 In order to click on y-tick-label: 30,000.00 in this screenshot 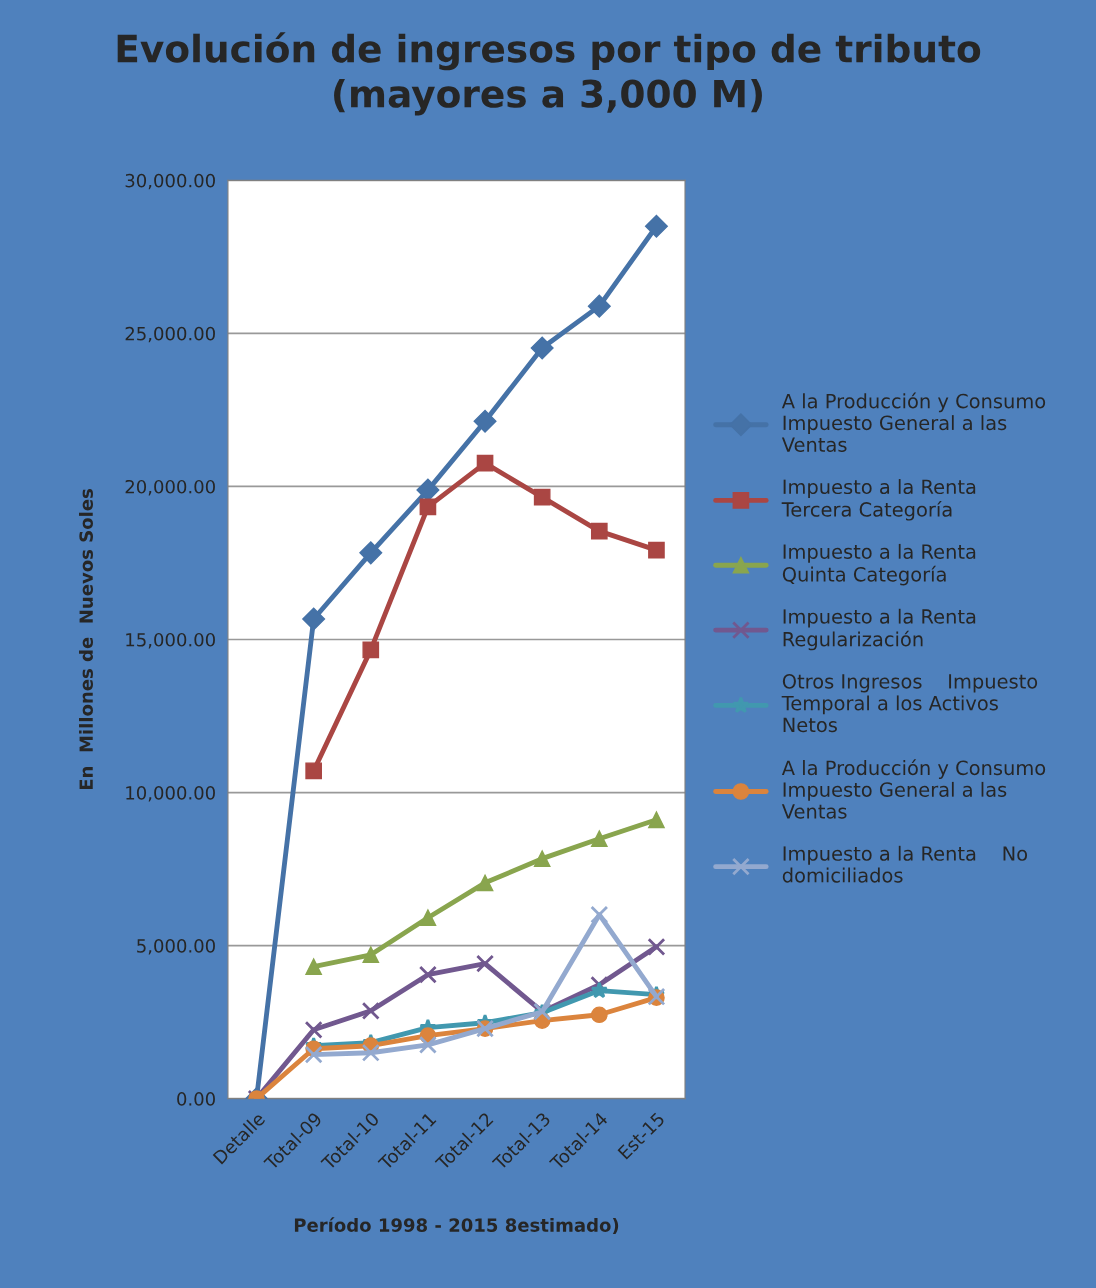, I will do `click(170, 181)`.